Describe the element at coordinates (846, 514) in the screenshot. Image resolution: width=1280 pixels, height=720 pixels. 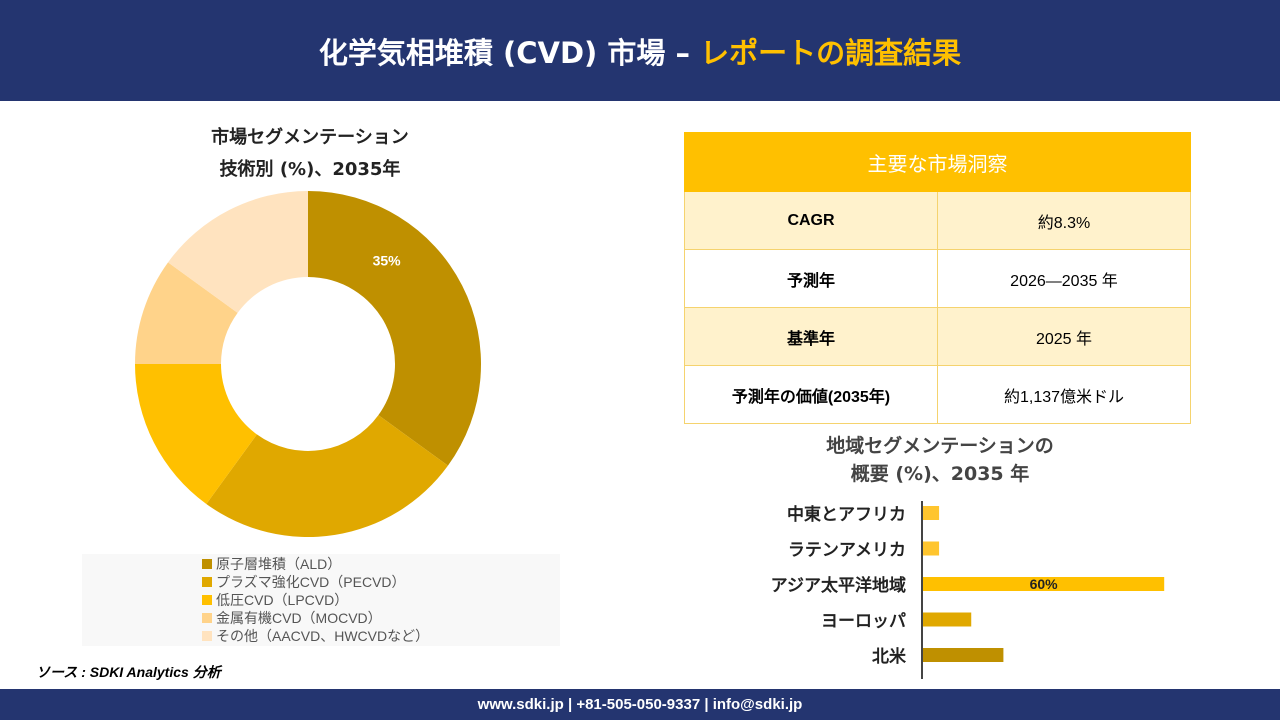
I see `bar-category-label: 中東とアフリカ` at that location.